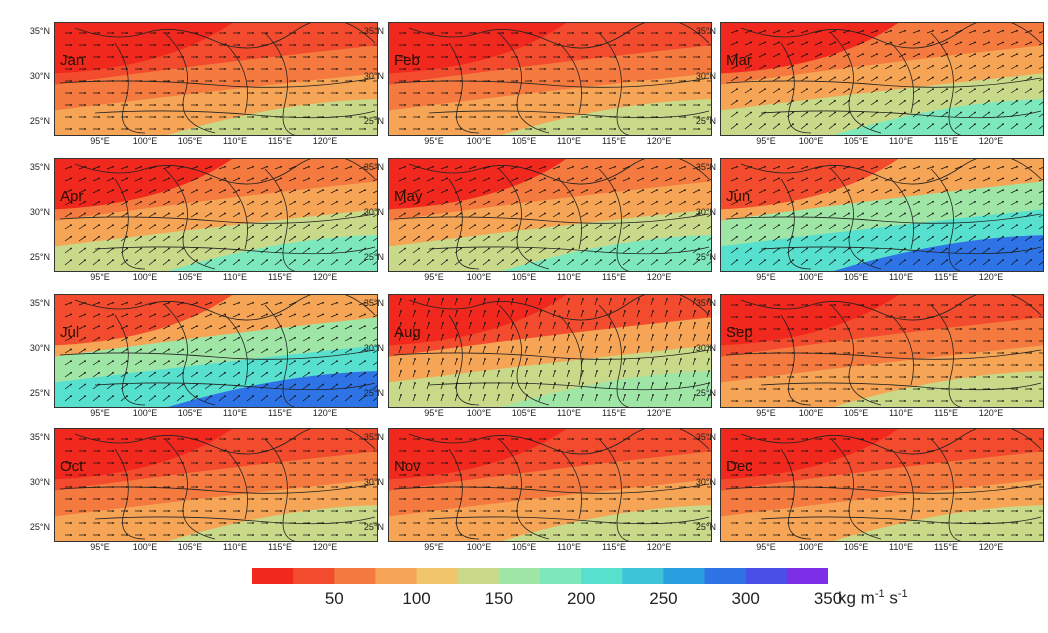  I want to click on colorbar-unit: kg m-1 s-1, so click(873, 598).